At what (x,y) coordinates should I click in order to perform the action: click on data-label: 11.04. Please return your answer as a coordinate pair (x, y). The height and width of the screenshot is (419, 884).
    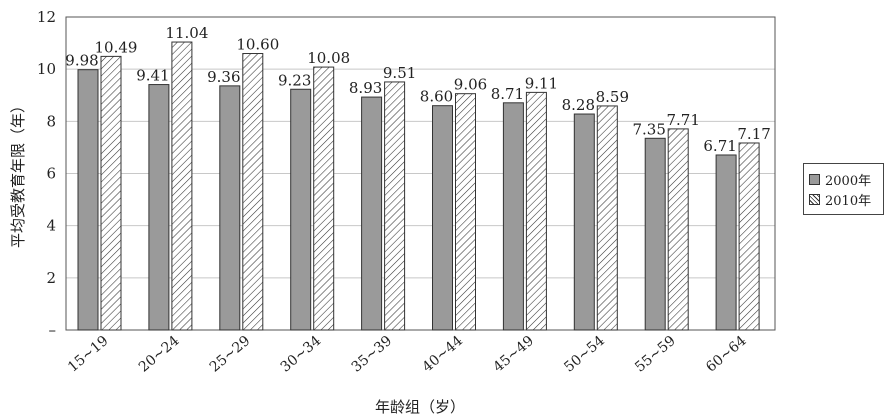
    Looking at the image, I should click on (186, 33).